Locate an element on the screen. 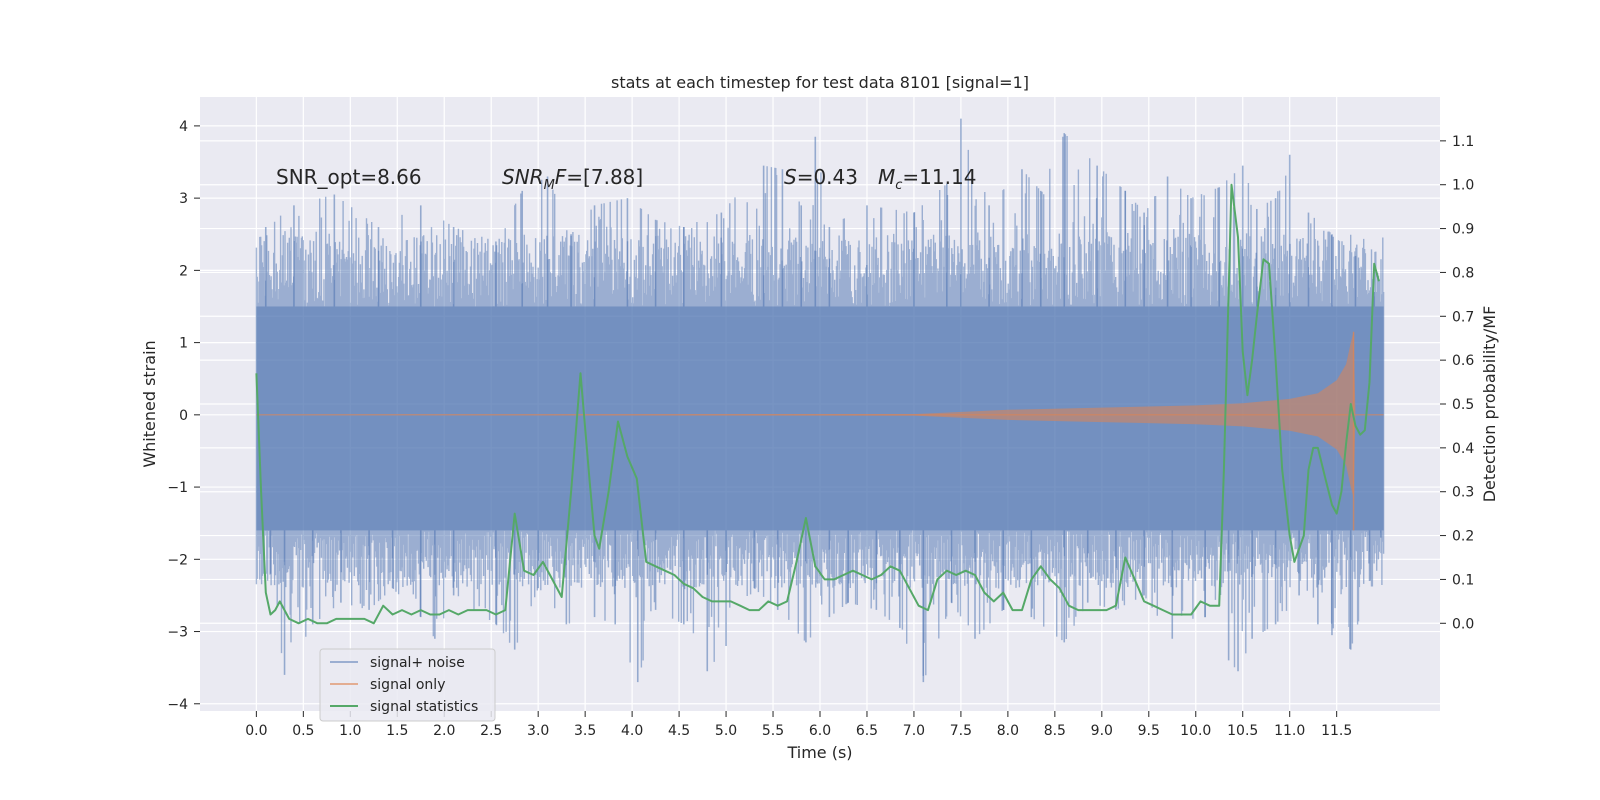 Image resolution: width=1600 pixels, height=800 pixels. mc-value: =11.14 is located at coordinates (939, 177).